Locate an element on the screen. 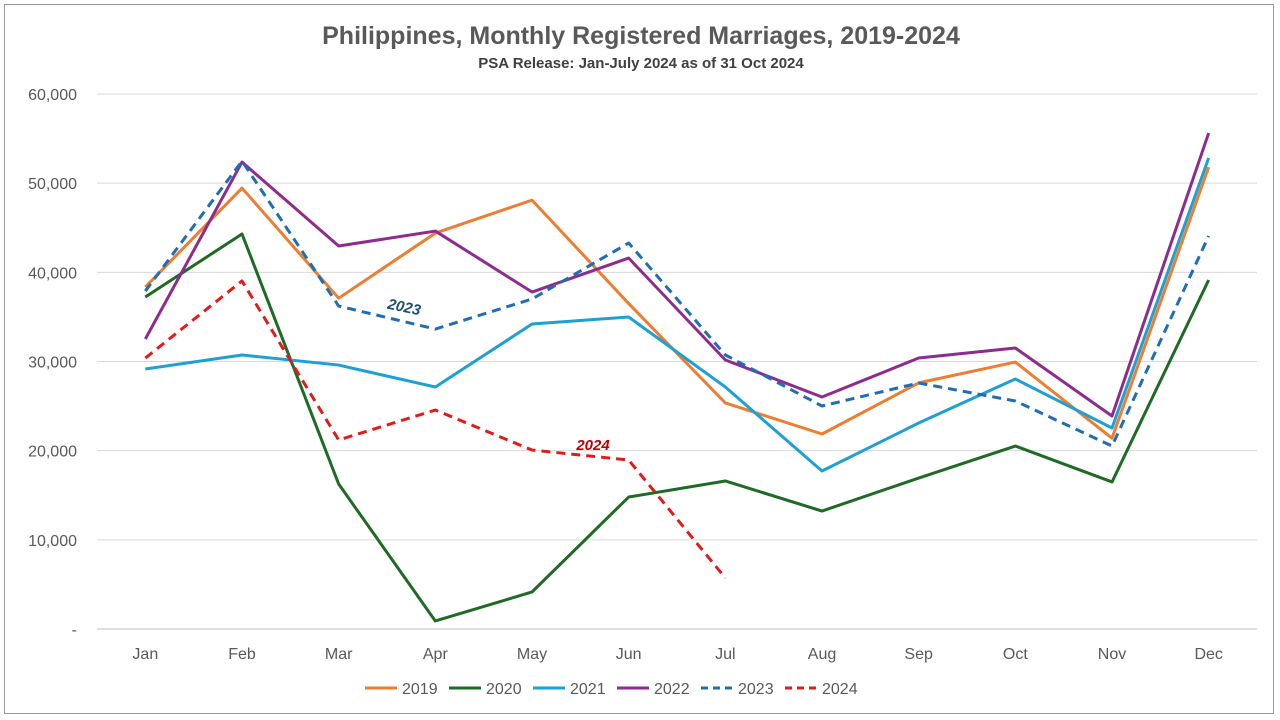  legend-label-2024: 2024 is located at coordinates (840, 689).